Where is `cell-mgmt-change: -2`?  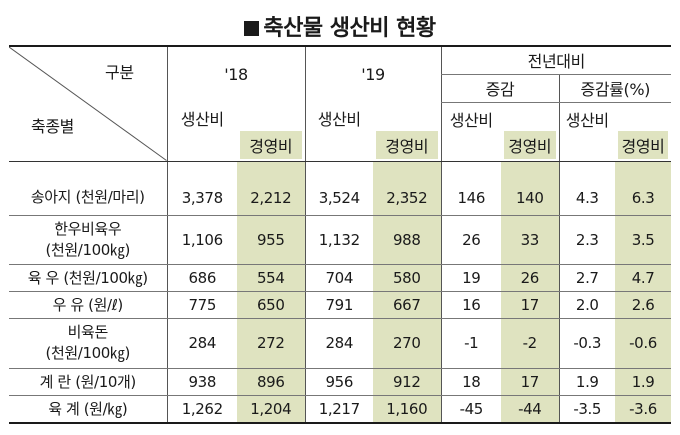 cell-mgmt-change: -2 is located at coordinates (530, 343).